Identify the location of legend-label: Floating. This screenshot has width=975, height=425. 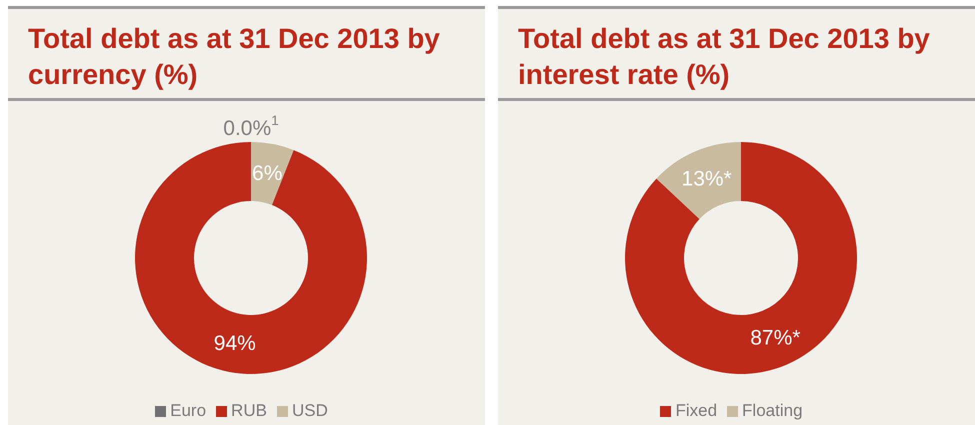
(772, 410).